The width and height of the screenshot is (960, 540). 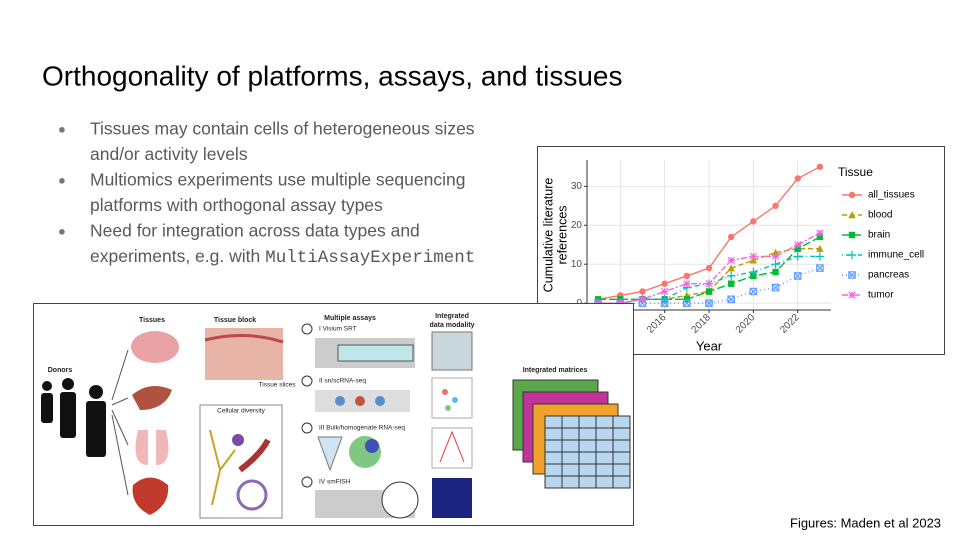 I want to click on figure-label: Multiple assays, so click(x=350, y=318).